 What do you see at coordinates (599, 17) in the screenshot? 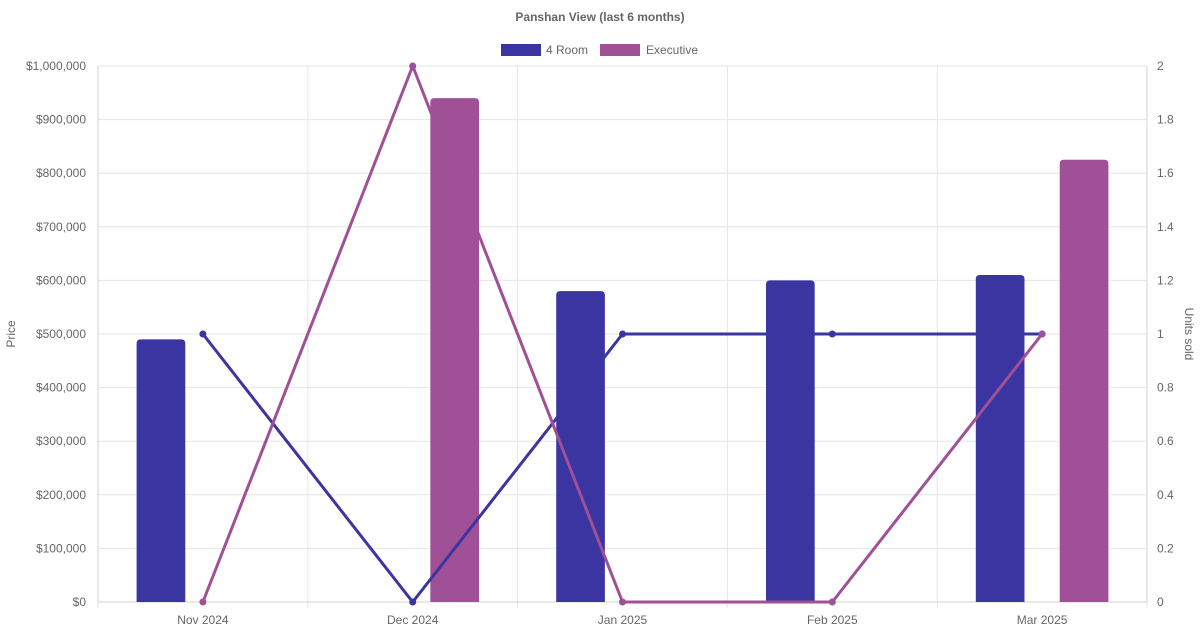
I see `chart-title: Panshan View (last 6 months)` at bounding box center [599, 17].